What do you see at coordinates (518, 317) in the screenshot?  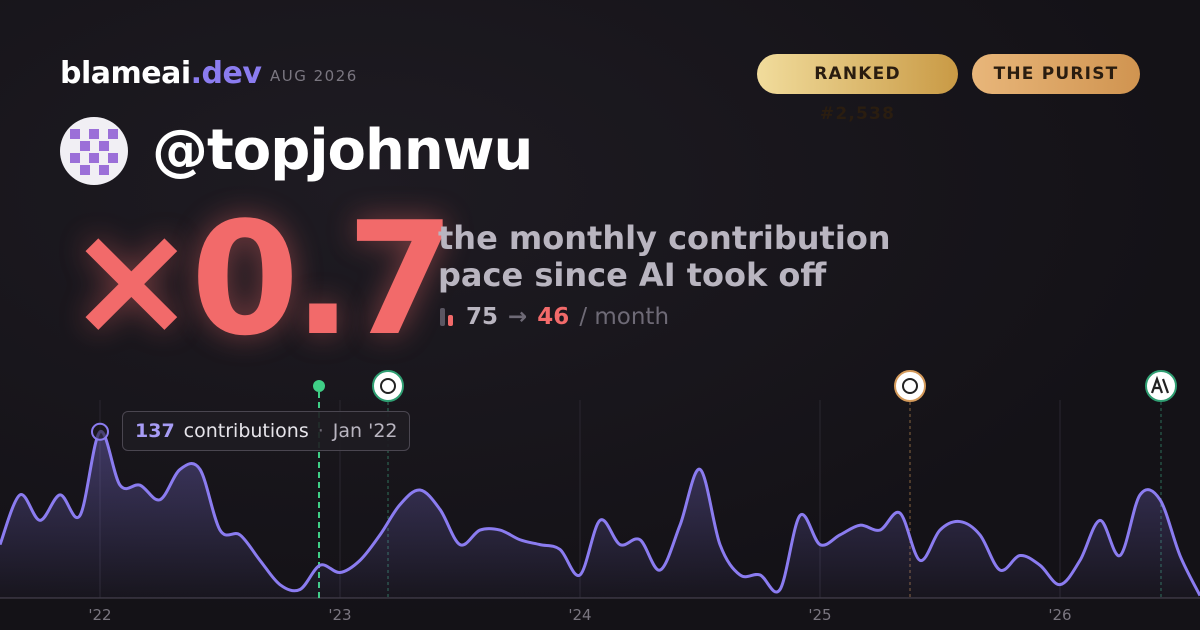 I see `arrow: →` at bounding box center [518, 317].